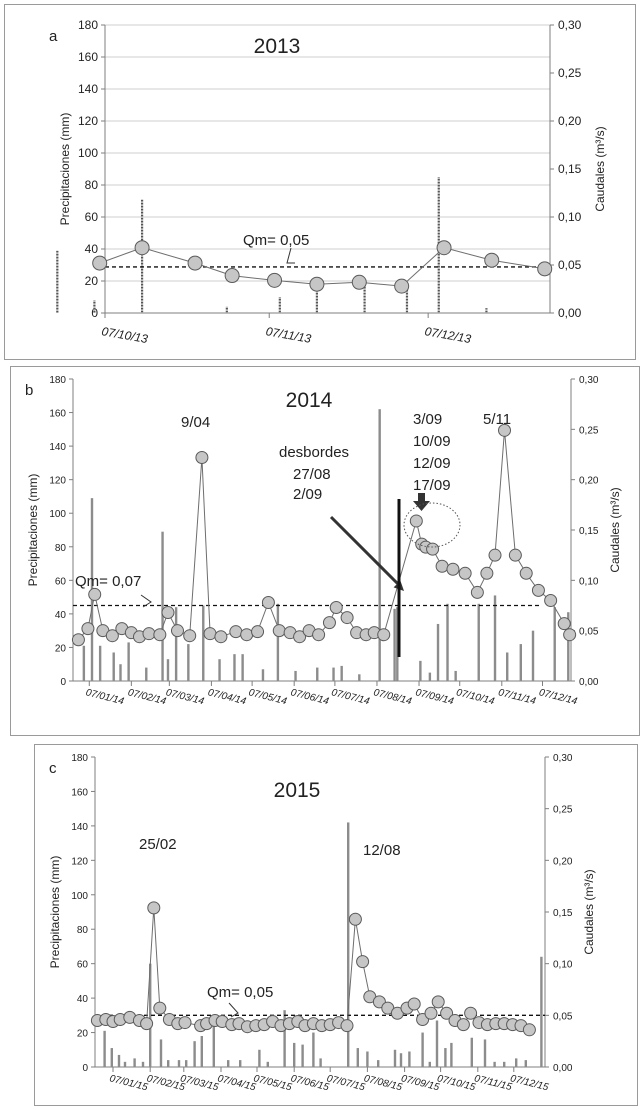 Image resolution: width=642 pixels, height=1110 pixels. Describe the element at coordinates (432, 441) in the screenshot. I see `annotation-10-09: 10/09` at that location.